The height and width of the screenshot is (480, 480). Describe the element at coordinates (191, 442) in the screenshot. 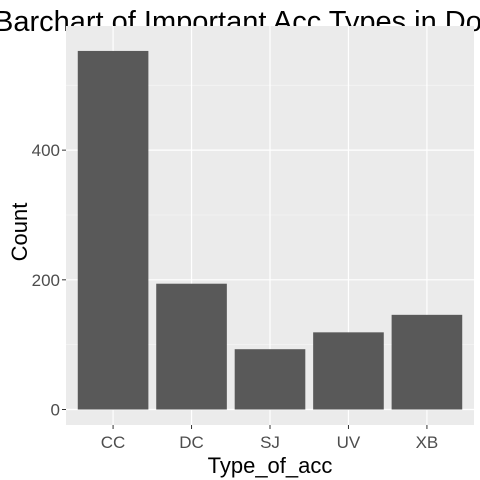

I see `x-tick-label: DC` at that location.